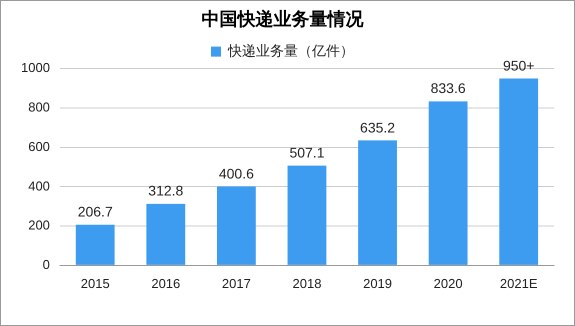 The height and width of the screenshot is (326, 575). What do you see at coordinates (236, 283) in the screenshot?
I see `x-tick-label: 2017` at bounding box center [236, 283].